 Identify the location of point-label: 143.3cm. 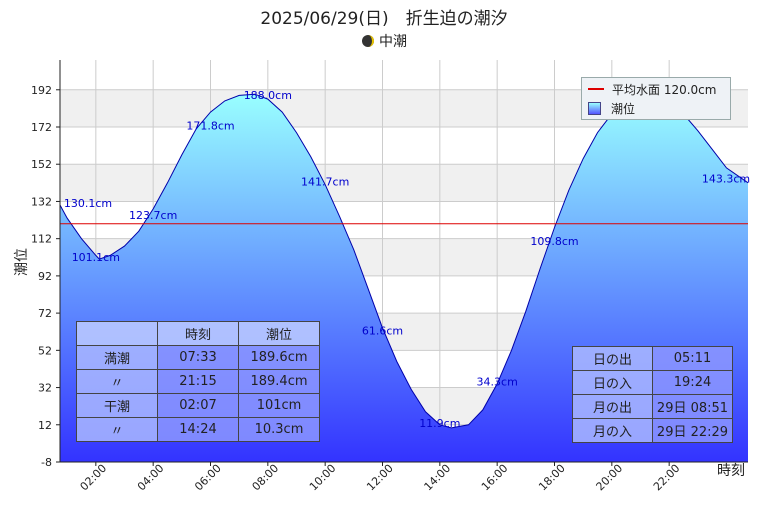
(726, 178).